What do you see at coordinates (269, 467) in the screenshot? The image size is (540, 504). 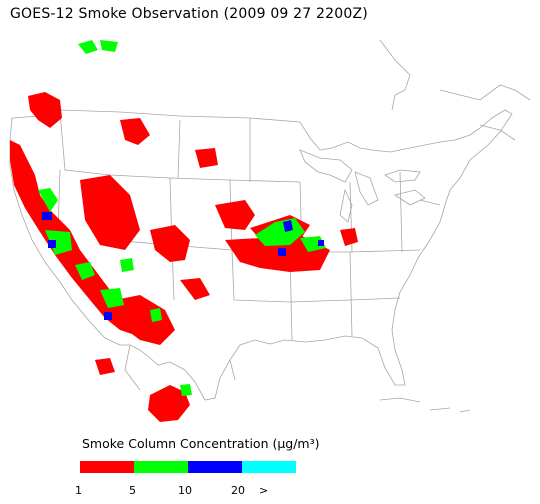 I see `legend-bin-cyan` at bounding box center [269, 467].